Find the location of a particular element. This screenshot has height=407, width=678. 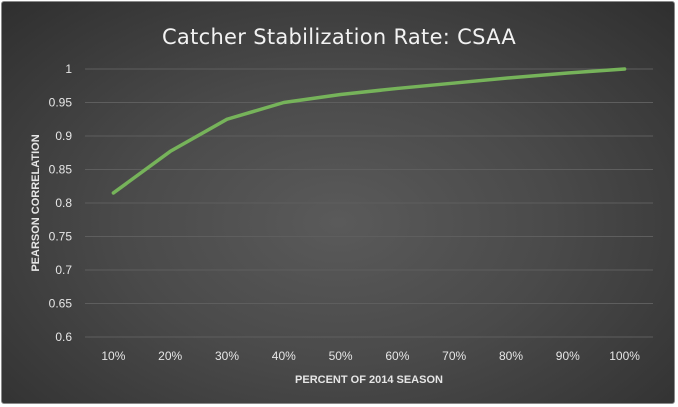

x-tick-label: 70% is located at coordinates (454, 356).